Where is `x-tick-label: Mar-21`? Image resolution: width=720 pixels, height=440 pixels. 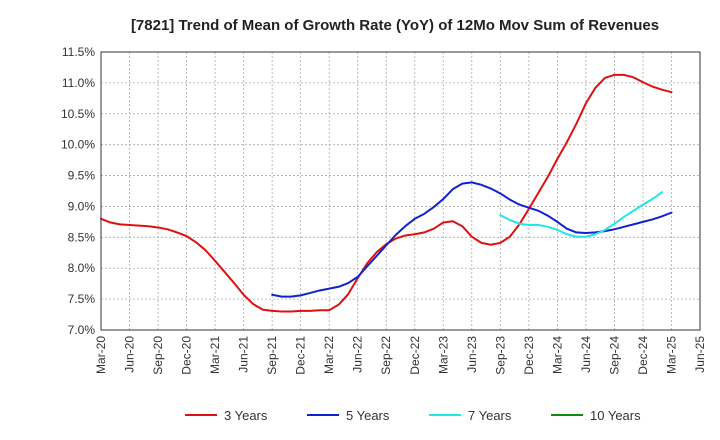 x-tick-label: Mar-21 is located at coordinates (215, 355).